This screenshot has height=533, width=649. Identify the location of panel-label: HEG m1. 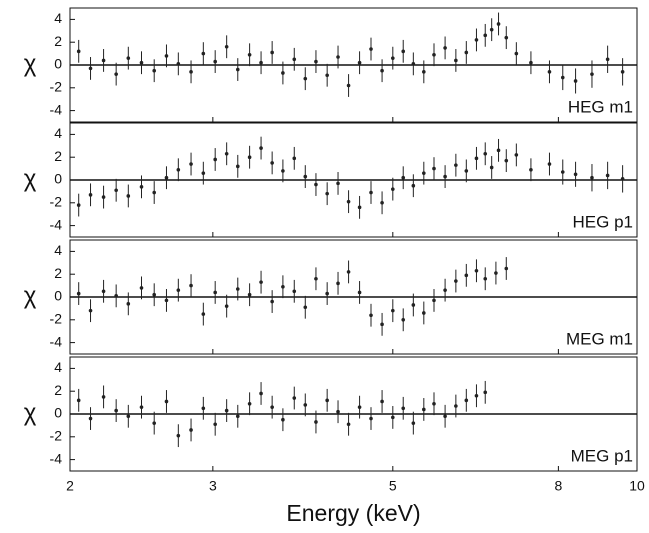
(600, 106).